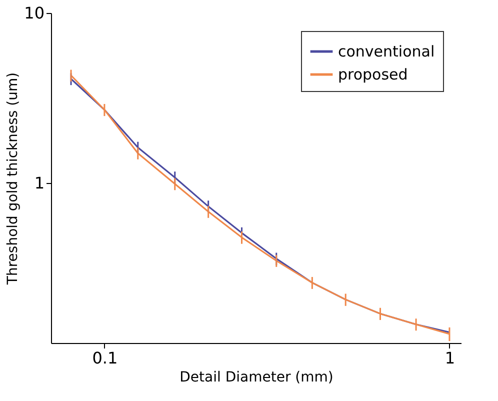 This screenshot has height=401, width=498. Describe the element at coordinates (34, 13) in the screenshot. I see `y-tick-label: 10` at that location.